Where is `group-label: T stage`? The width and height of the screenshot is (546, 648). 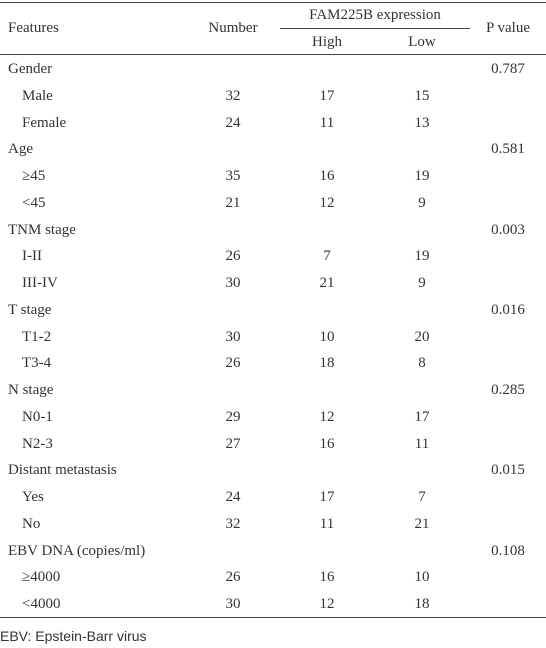
group-label: T stage is located at coordinates (30, 309).